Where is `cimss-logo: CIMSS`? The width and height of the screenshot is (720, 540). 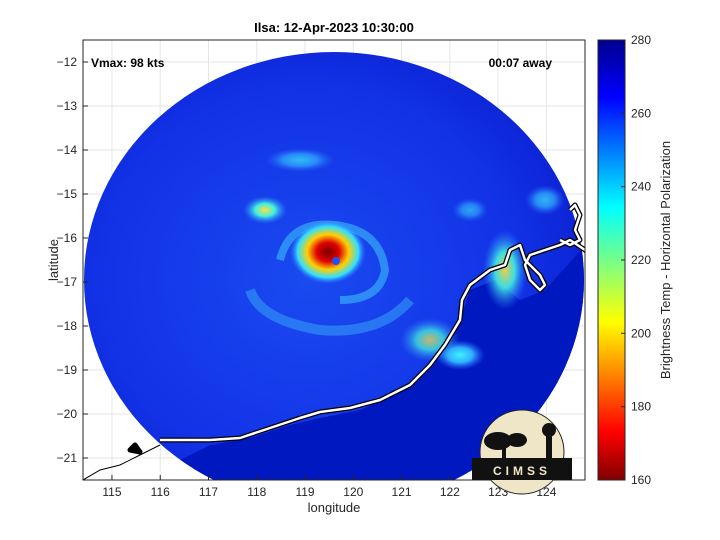 cimss-logo: CIMSS is located at coordinates (522, 452).